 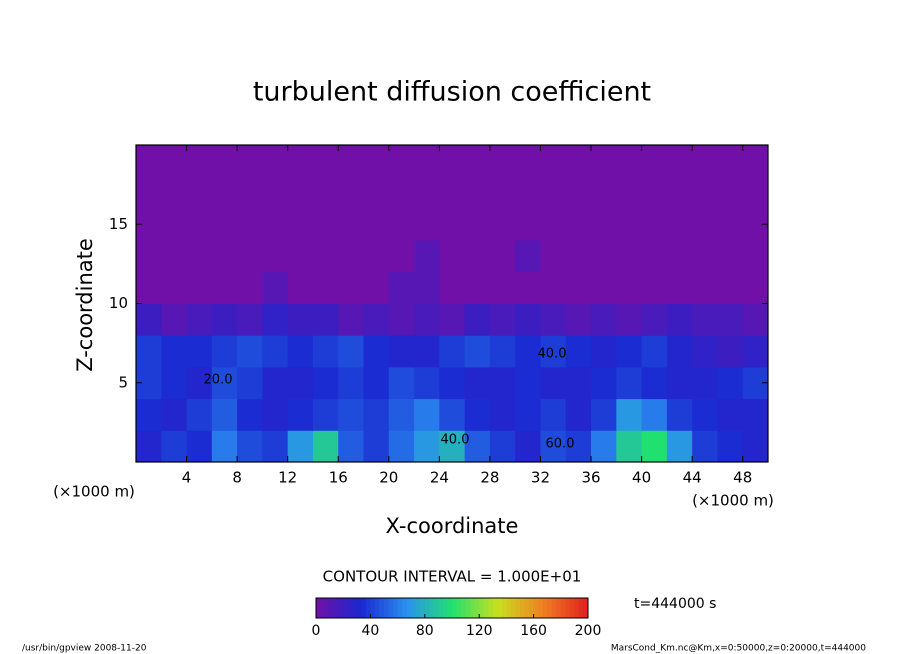 What do you see at coordinates (489, 478) in the screenshot?
I see `x-tick-label: 28` at bounding box center [489, 478].